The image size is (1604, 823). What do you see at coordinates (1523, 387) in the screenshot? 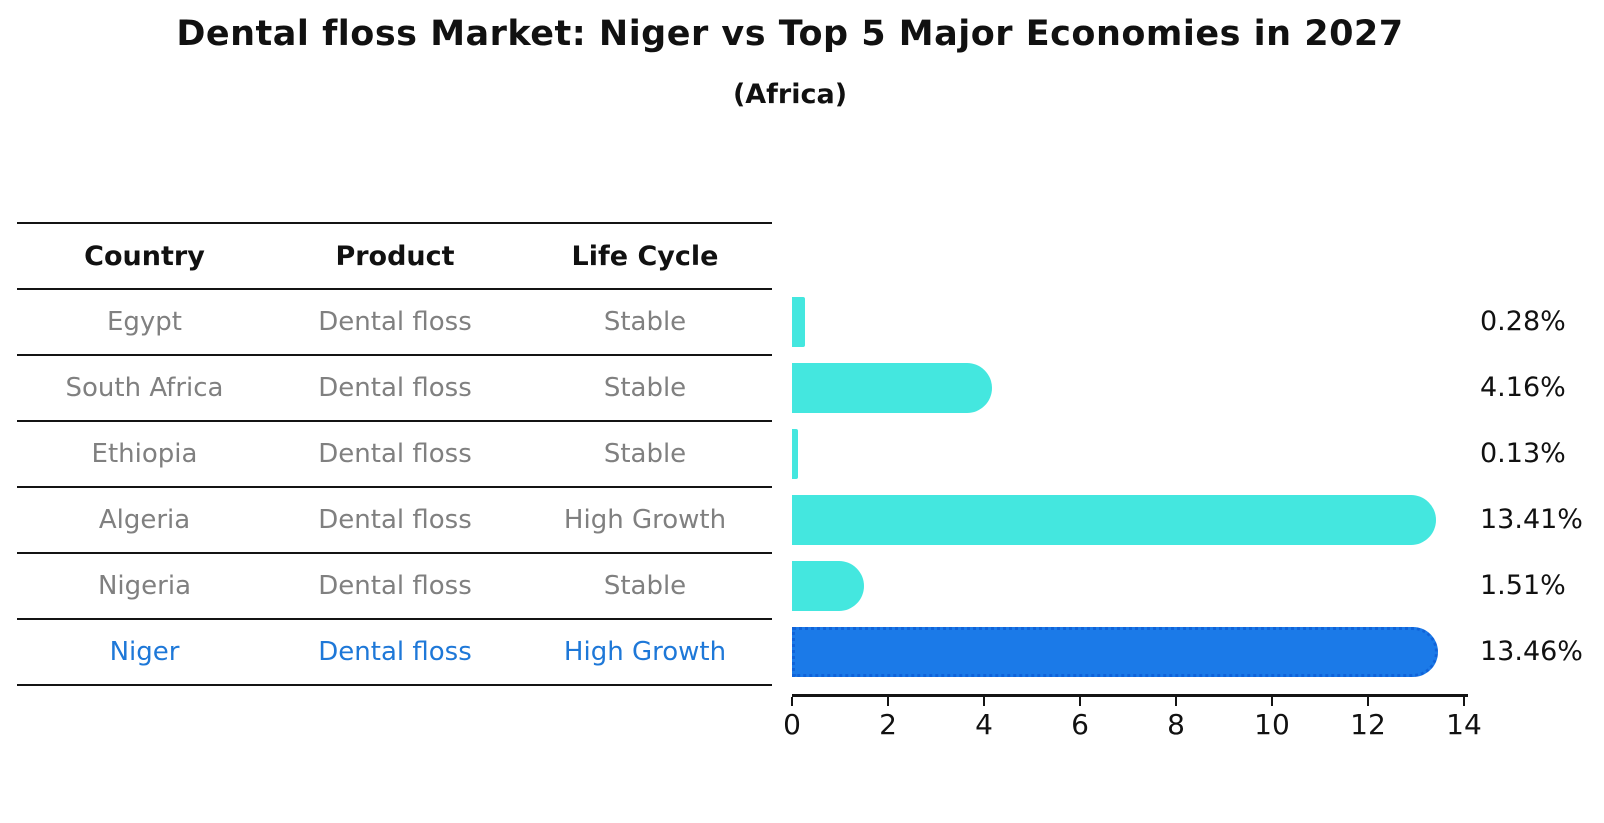
I see `bar-value-label: 4.16%` at bounding box center [1523, 387].